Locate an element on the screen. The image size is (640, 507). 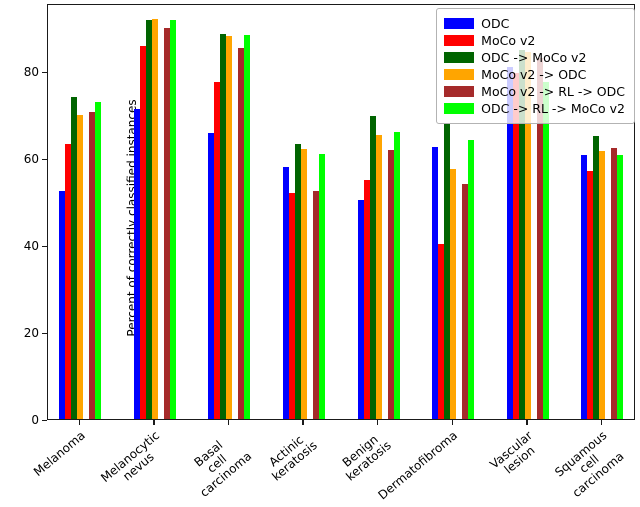
legend-item: MoCo v2 is located at coordinates (534, 40).